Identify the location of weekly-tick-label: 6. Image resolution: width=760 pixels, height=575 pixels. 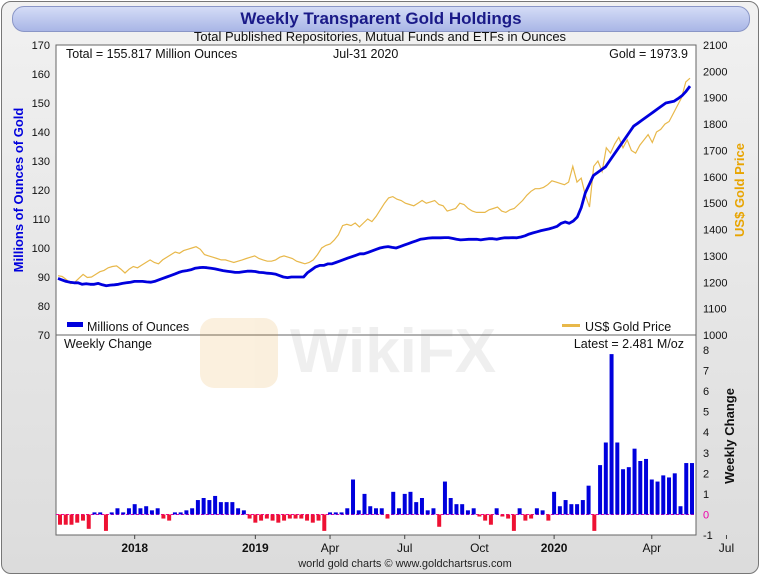
(706, 392).